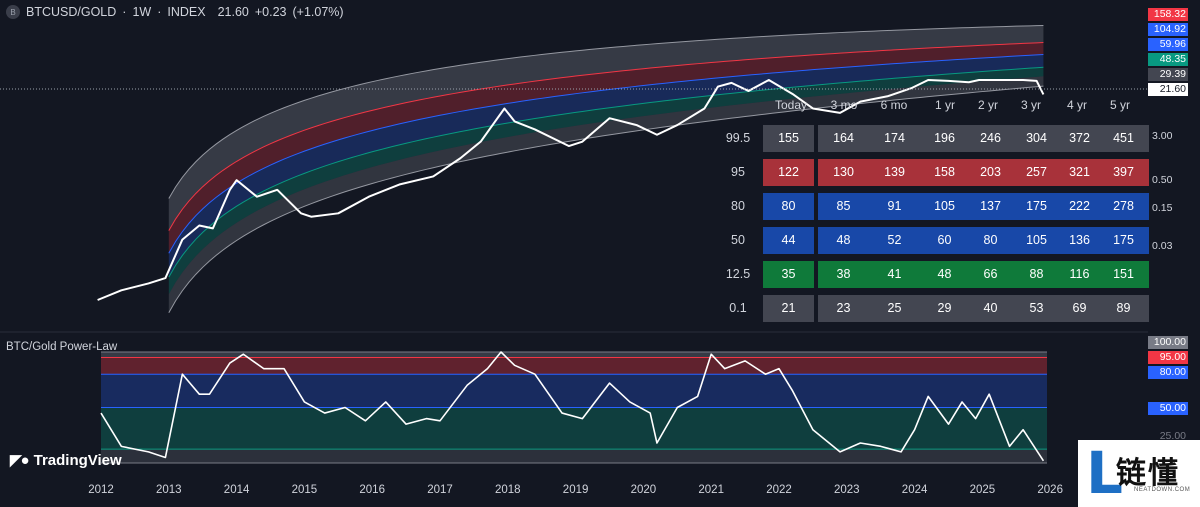 The height and width of the screenshot is (507, 1200). What do you see at coordinates (1079, 274) in the screenshot?
I see `table-cell: 116` at bounding box center [1079, 274].